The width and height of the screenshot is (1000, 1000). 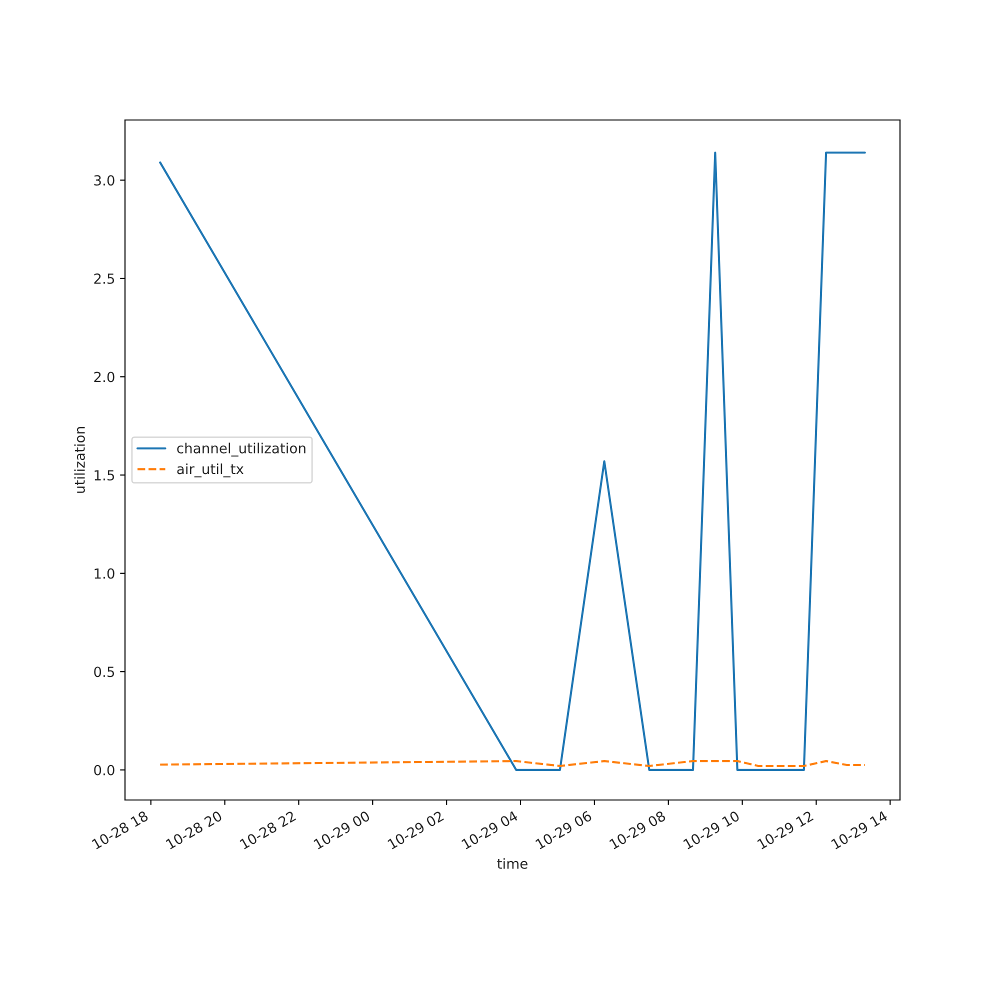 I want to click on x-axis-title: time, so click(x=512, y=863).